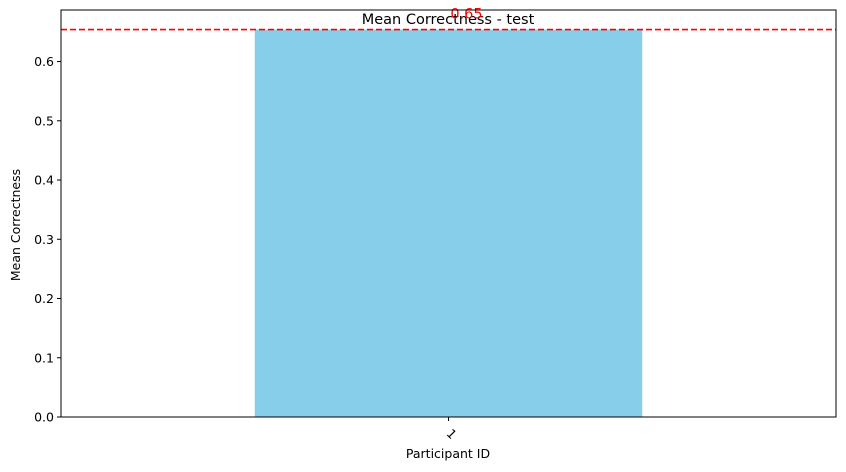 Image resolution: width=846 pixels, height=472 pixels. I want to click on x-axis-label: Participant ID, so click(448, 453).